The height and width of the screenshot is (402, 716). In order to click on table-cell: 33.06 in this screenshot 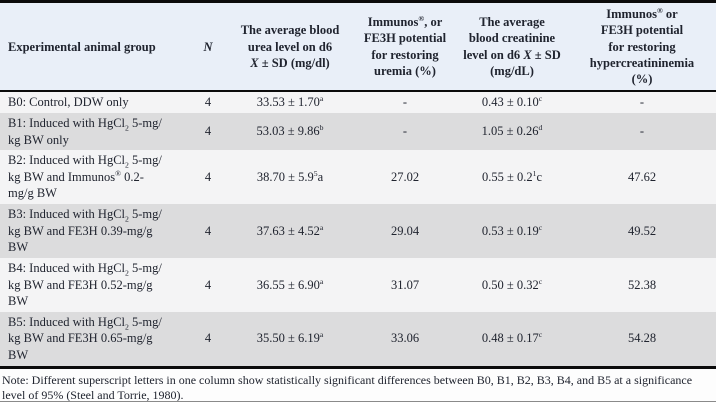, I will do `click(405, 338)`.